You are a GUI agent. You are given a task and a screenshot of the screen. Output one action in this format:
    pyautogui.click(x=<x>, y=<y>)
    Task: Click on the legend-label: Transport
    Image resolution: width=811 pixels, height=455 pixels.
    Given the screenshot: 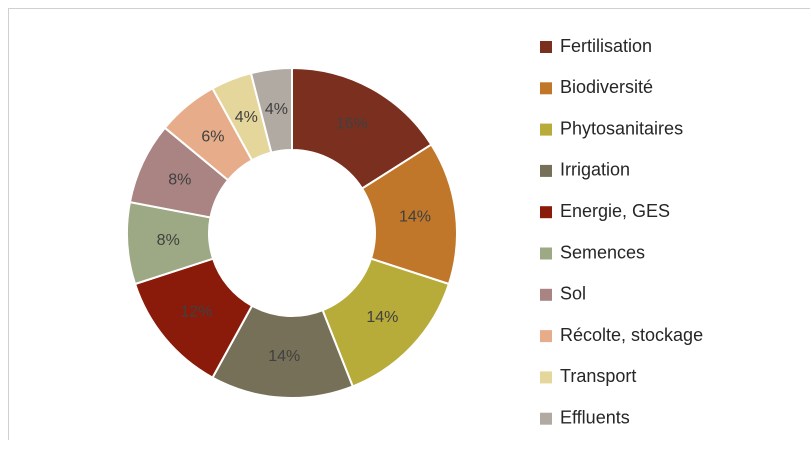 What is the action you would take?
    pyautogui.click(x=598, y=376)
    